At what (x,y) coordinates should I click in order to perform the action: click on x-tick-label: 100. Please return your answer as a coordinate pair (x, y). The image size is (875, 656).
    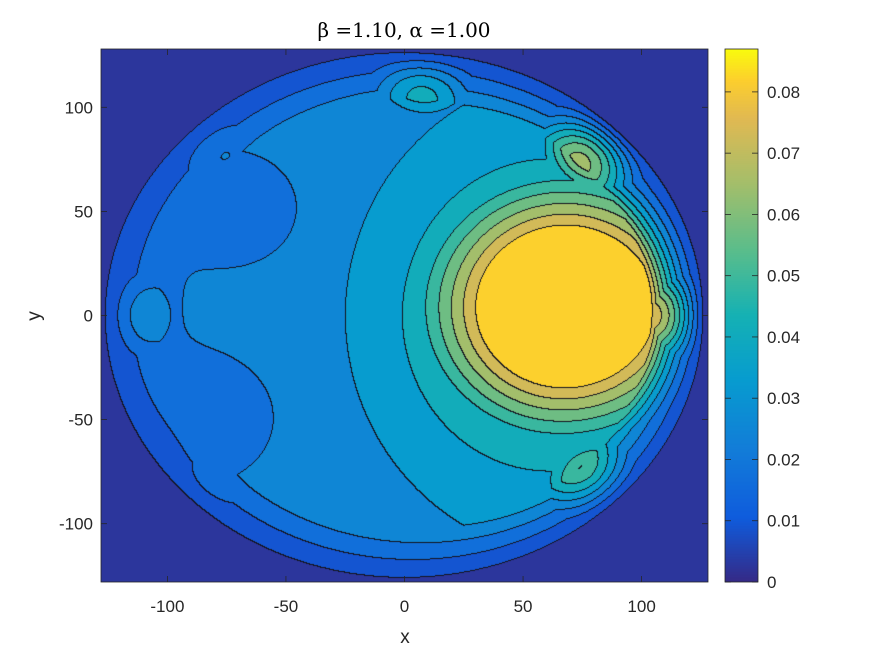
    Looking at the image, I should click on (641, 606).